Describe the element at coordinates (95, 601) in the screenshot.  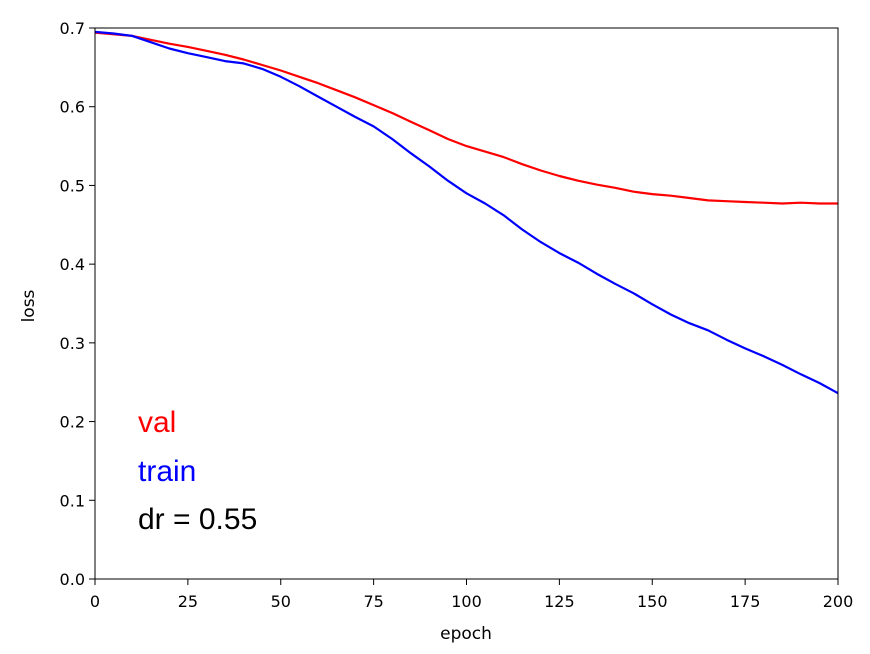
I see `x-tick-label: 0` at that location.